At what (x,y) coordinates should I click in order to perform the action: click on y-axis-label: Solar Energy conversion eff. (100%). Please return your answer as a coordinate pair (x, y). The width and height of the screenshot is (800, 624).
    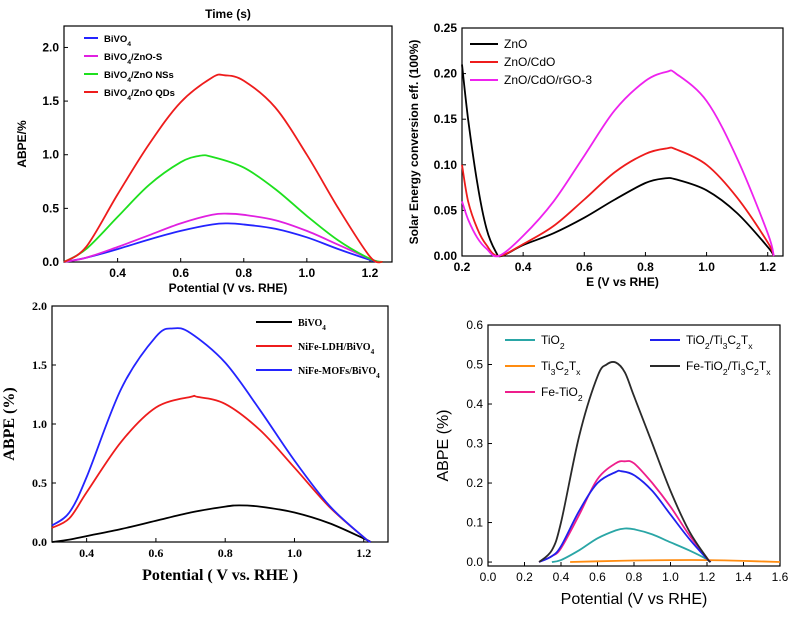
    Looking at the image, I should click on (414, 142).